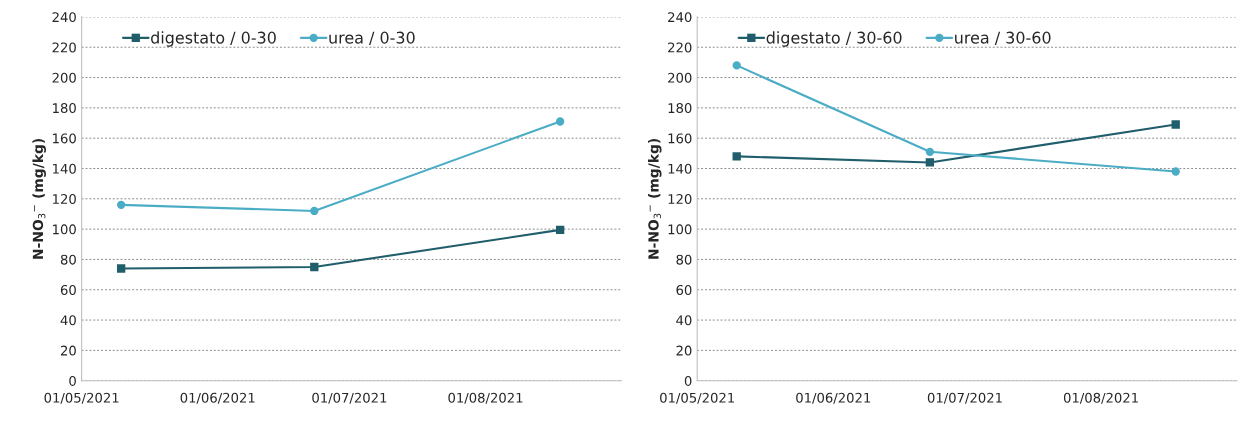 The height and width of the screenshot is (423, 1256). Describe the element at coordinates (1003, 38) in the screenshot. I see `legend-label: urea / 30-60` at that location.